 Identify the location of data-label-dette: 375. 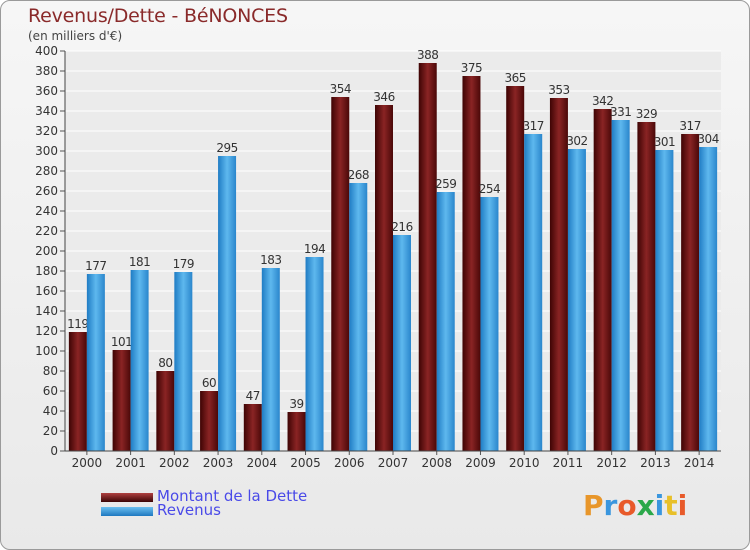
(471, 68).